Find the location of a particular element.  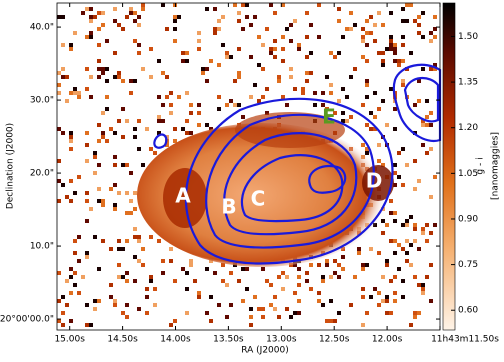

colorbar-tick-label: 1.20 is located at coordinates (468, 128).